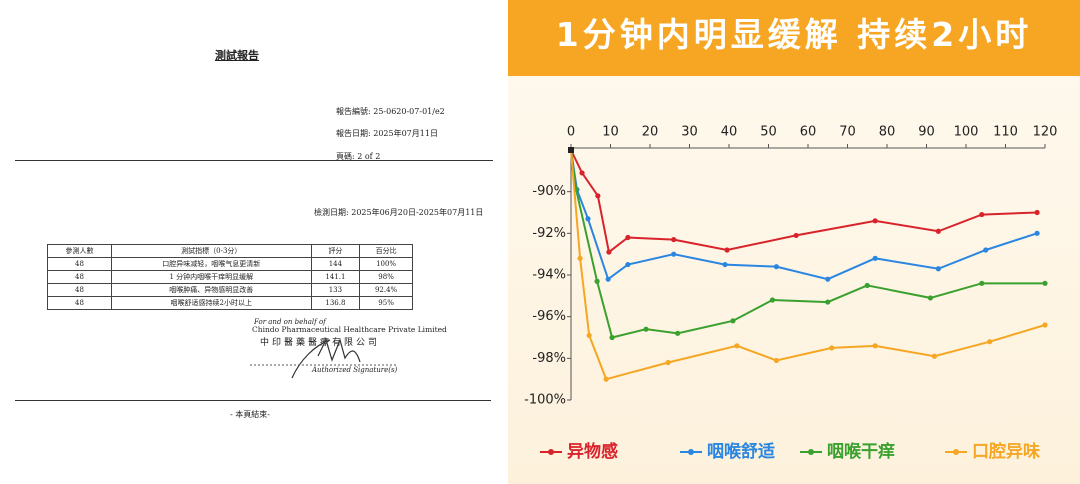  What do you see at coordinates (549, 316) in the screenshot?
I see `y-tick-label: -96%` at bounding box center [549, 316].